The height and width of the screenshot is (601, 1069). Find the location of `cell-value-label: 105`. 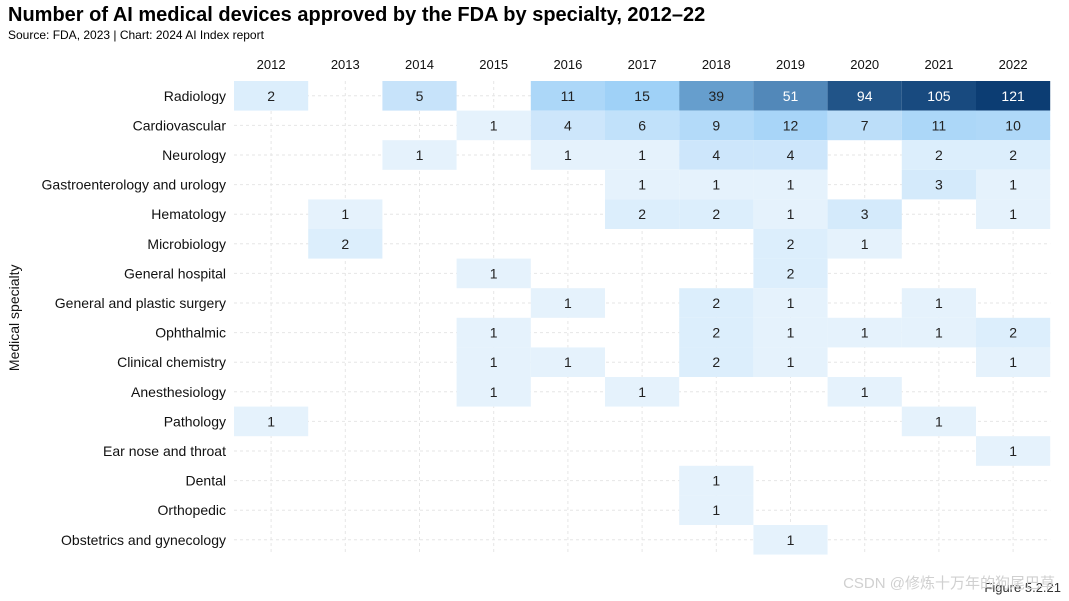

cell-value-label: 105 is located at coordinates (939, 96).